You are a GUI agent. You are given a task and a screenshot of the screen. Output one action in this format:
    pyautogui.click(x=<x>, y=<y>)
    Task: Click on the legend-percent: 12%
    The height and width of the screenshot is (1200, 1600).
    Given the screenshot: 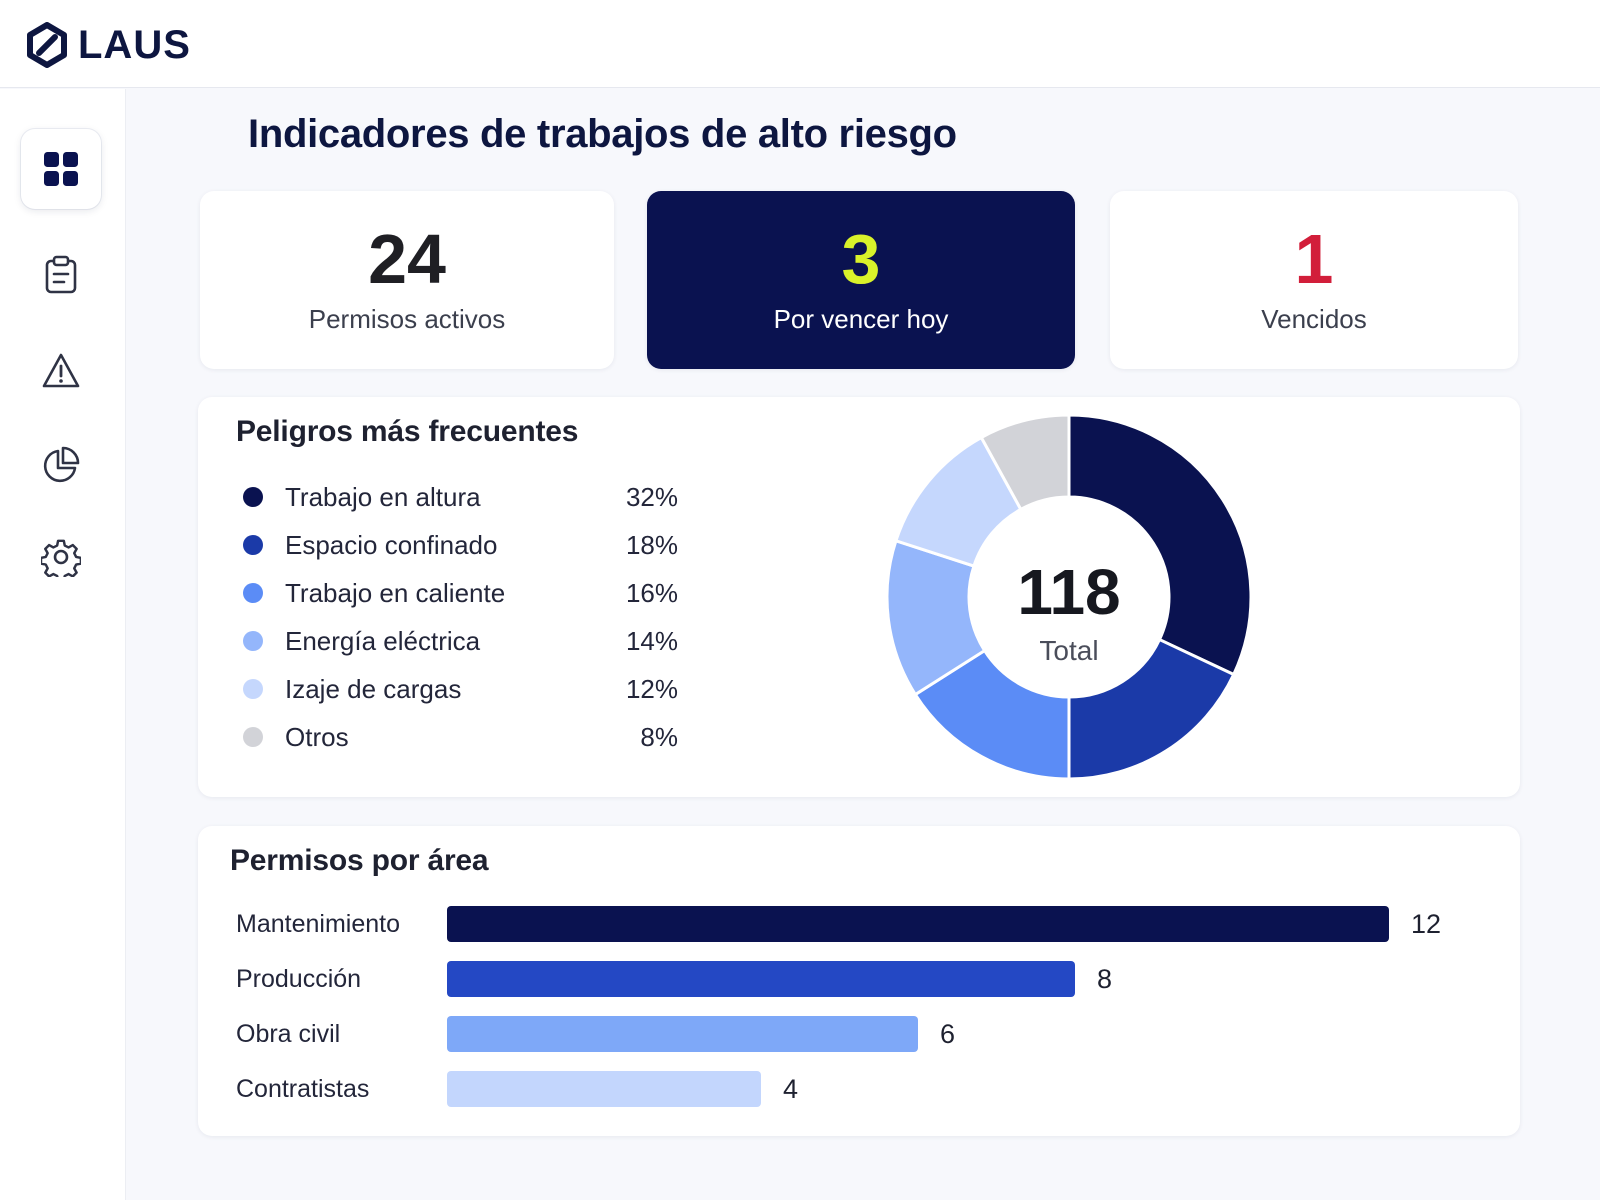 What is the action you would take?
    pyautogui.click(x=651, y=689)
    